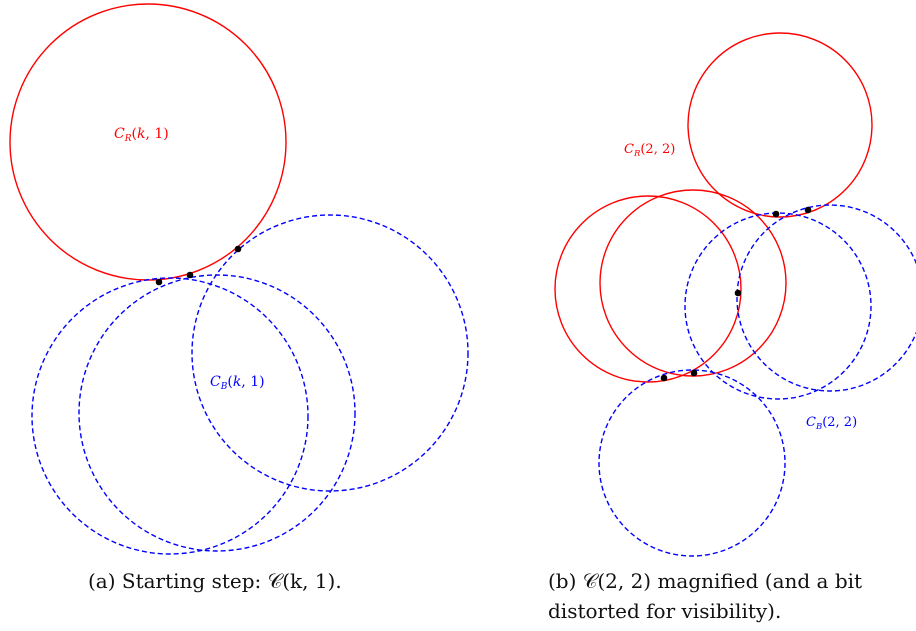 The width and height of the screenshot is (916, 631). What do you see at coordinates (215, 581) in the screenshot?
I see `caption-a: (a) Starting step: 𝒞(k, 1).` at bounding box center [215, 581].